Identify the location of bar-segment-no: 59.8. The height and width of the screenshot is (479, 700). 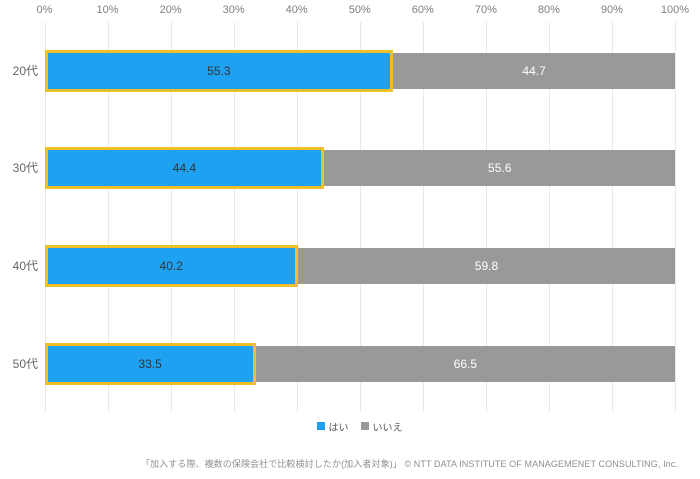
(486, 266).